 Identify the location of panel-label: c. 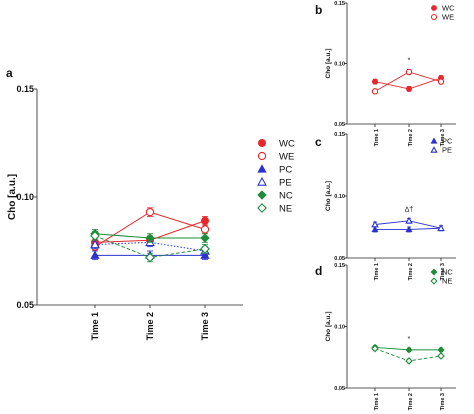
(318, 142).